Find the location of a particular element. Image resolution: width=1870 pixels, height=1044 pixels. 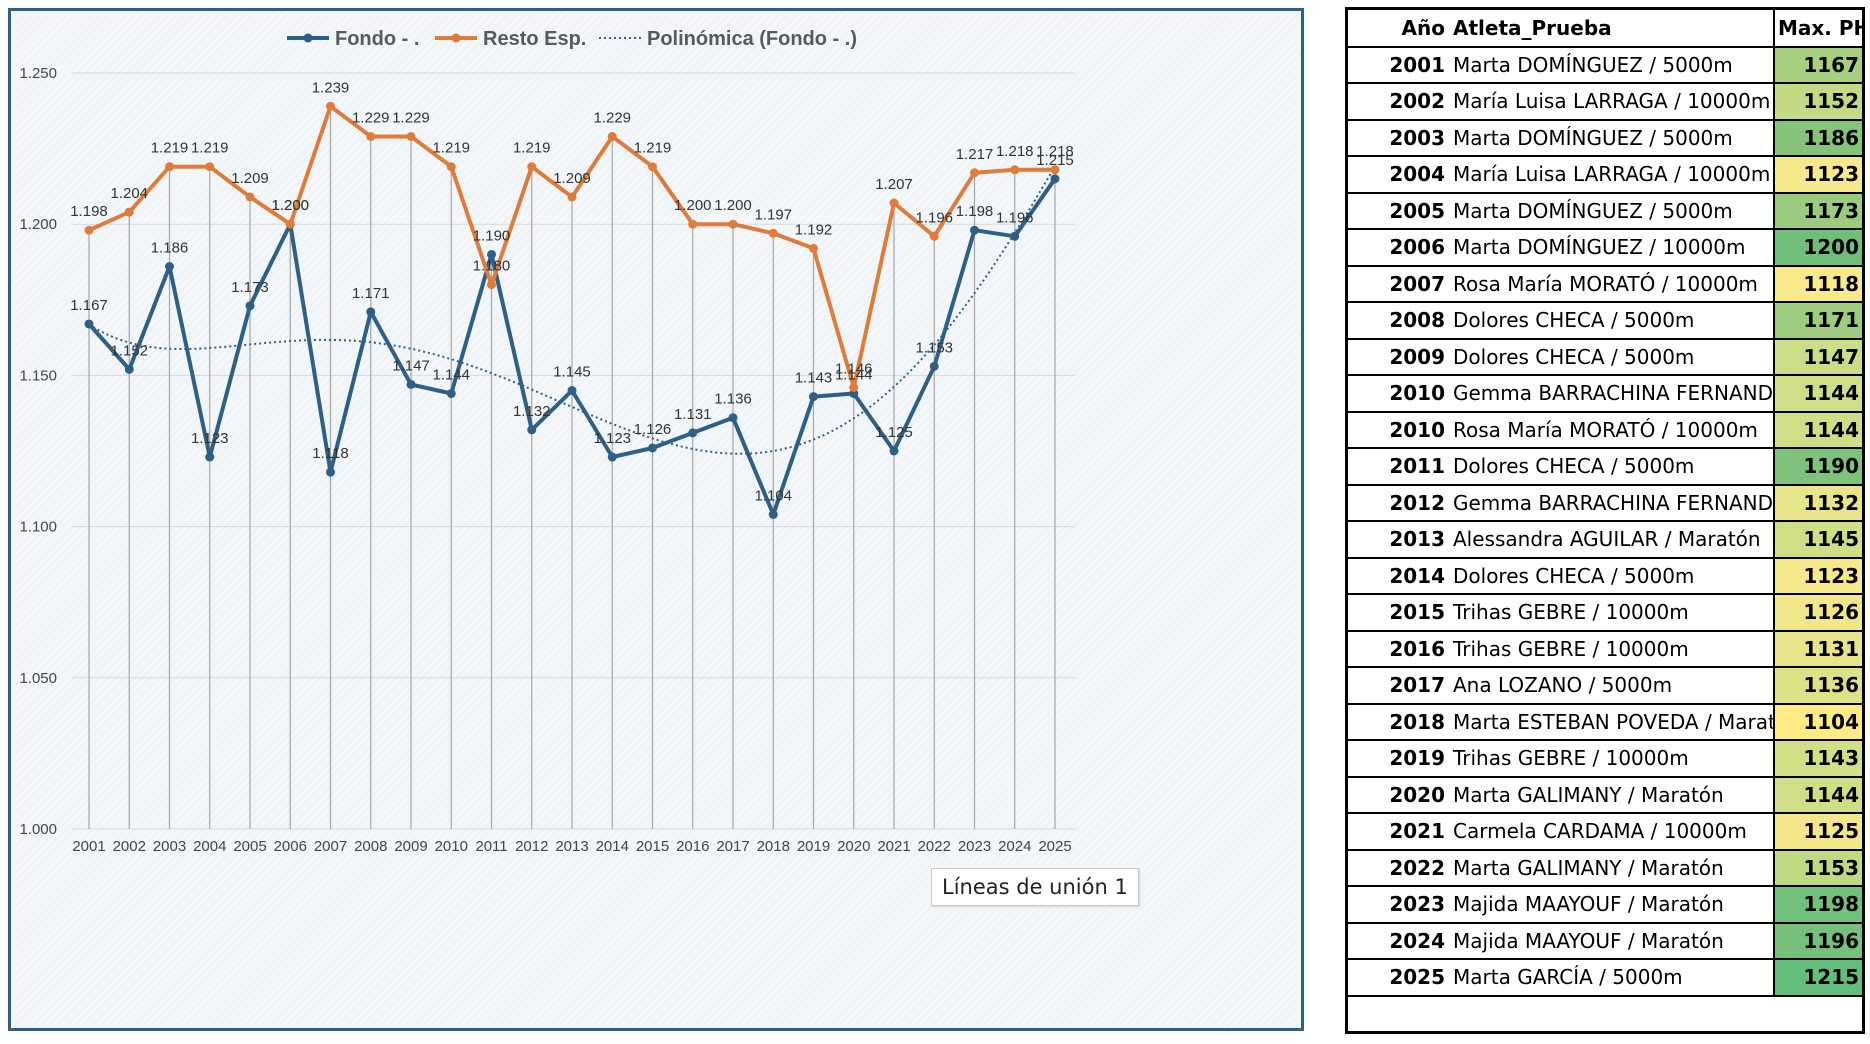

data-label: 1.218 is located at coordinates (1055, 151).